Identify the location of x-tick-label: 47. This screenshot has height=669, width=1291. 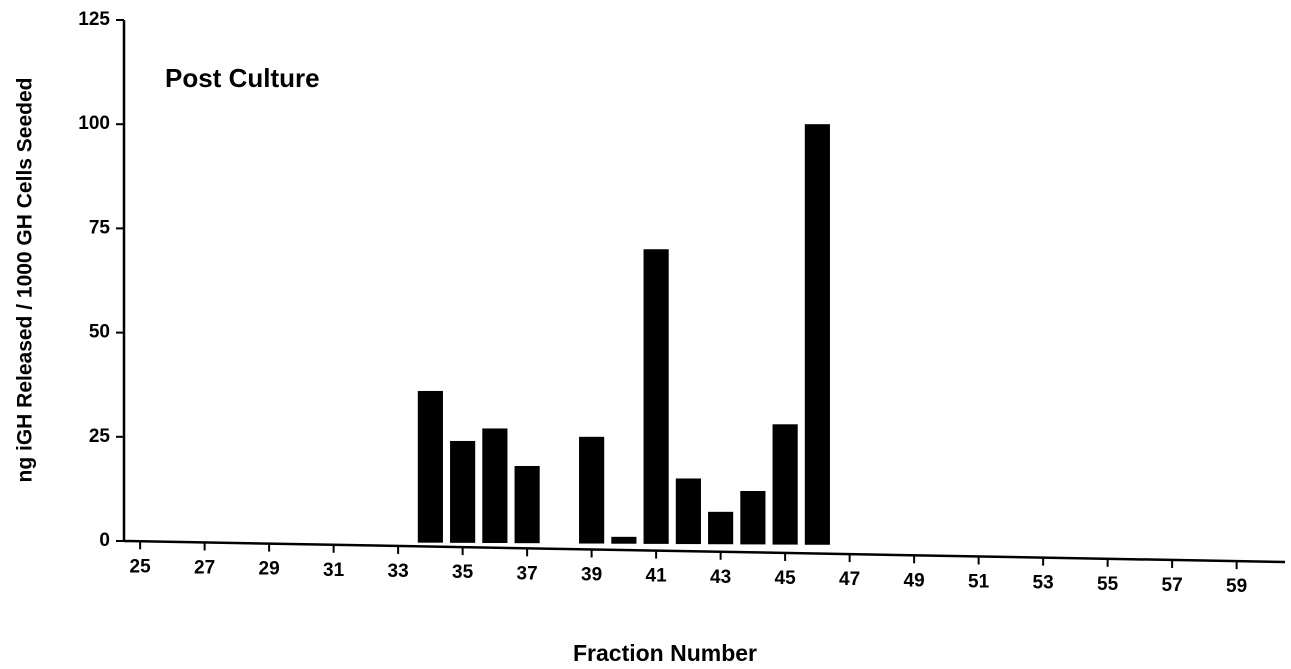
(849, 579).